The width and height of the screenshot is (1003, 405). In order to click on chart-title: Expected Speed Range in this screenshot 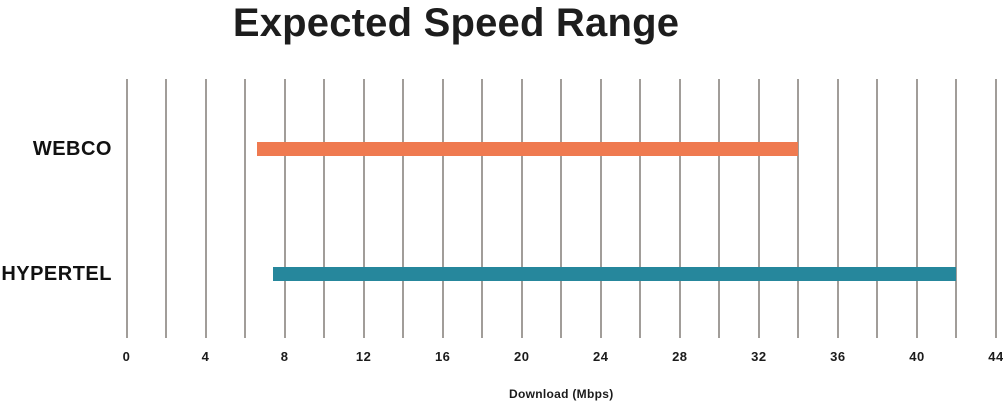, I will do `click(456, 23)`.